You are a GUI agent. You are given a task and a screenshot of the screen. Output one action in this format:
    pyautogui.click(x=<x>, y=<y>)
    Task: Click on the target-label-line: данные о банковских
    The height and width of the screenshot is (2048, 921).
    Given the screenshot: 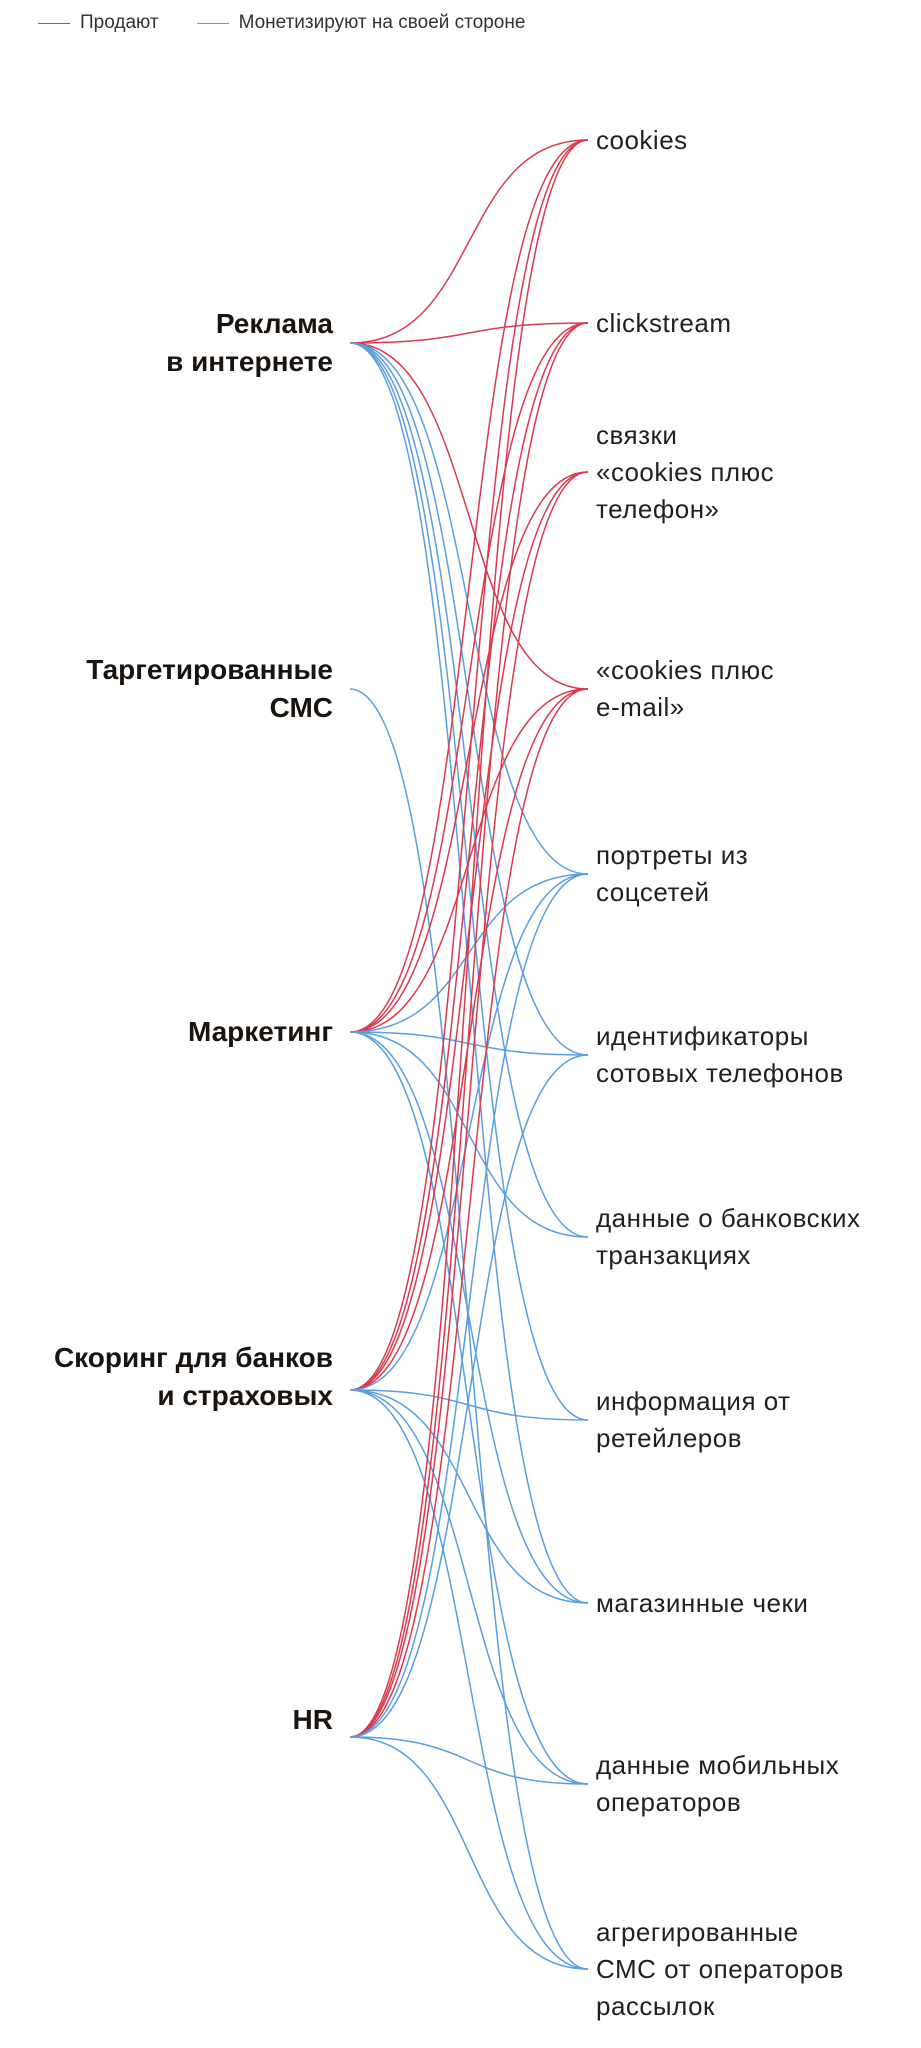 What is the action you would take?
    pyautogui.click(x=728, y=1218)
    